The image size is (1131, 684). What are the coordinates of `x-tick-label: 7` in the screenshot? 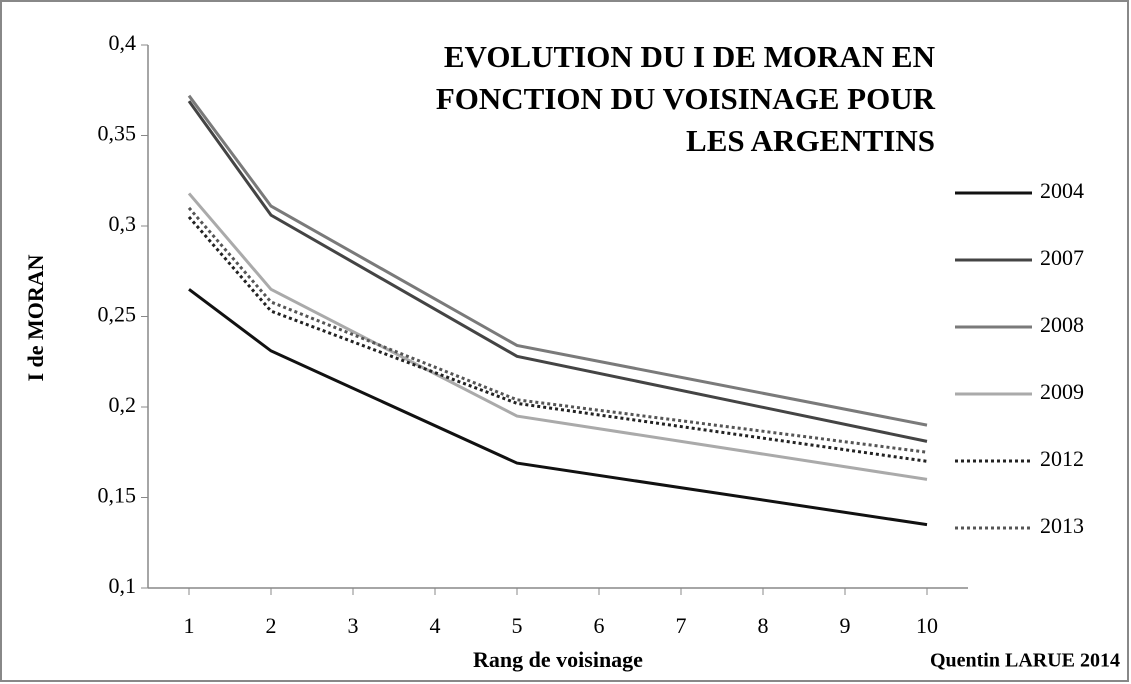 It's located at (681, 625).